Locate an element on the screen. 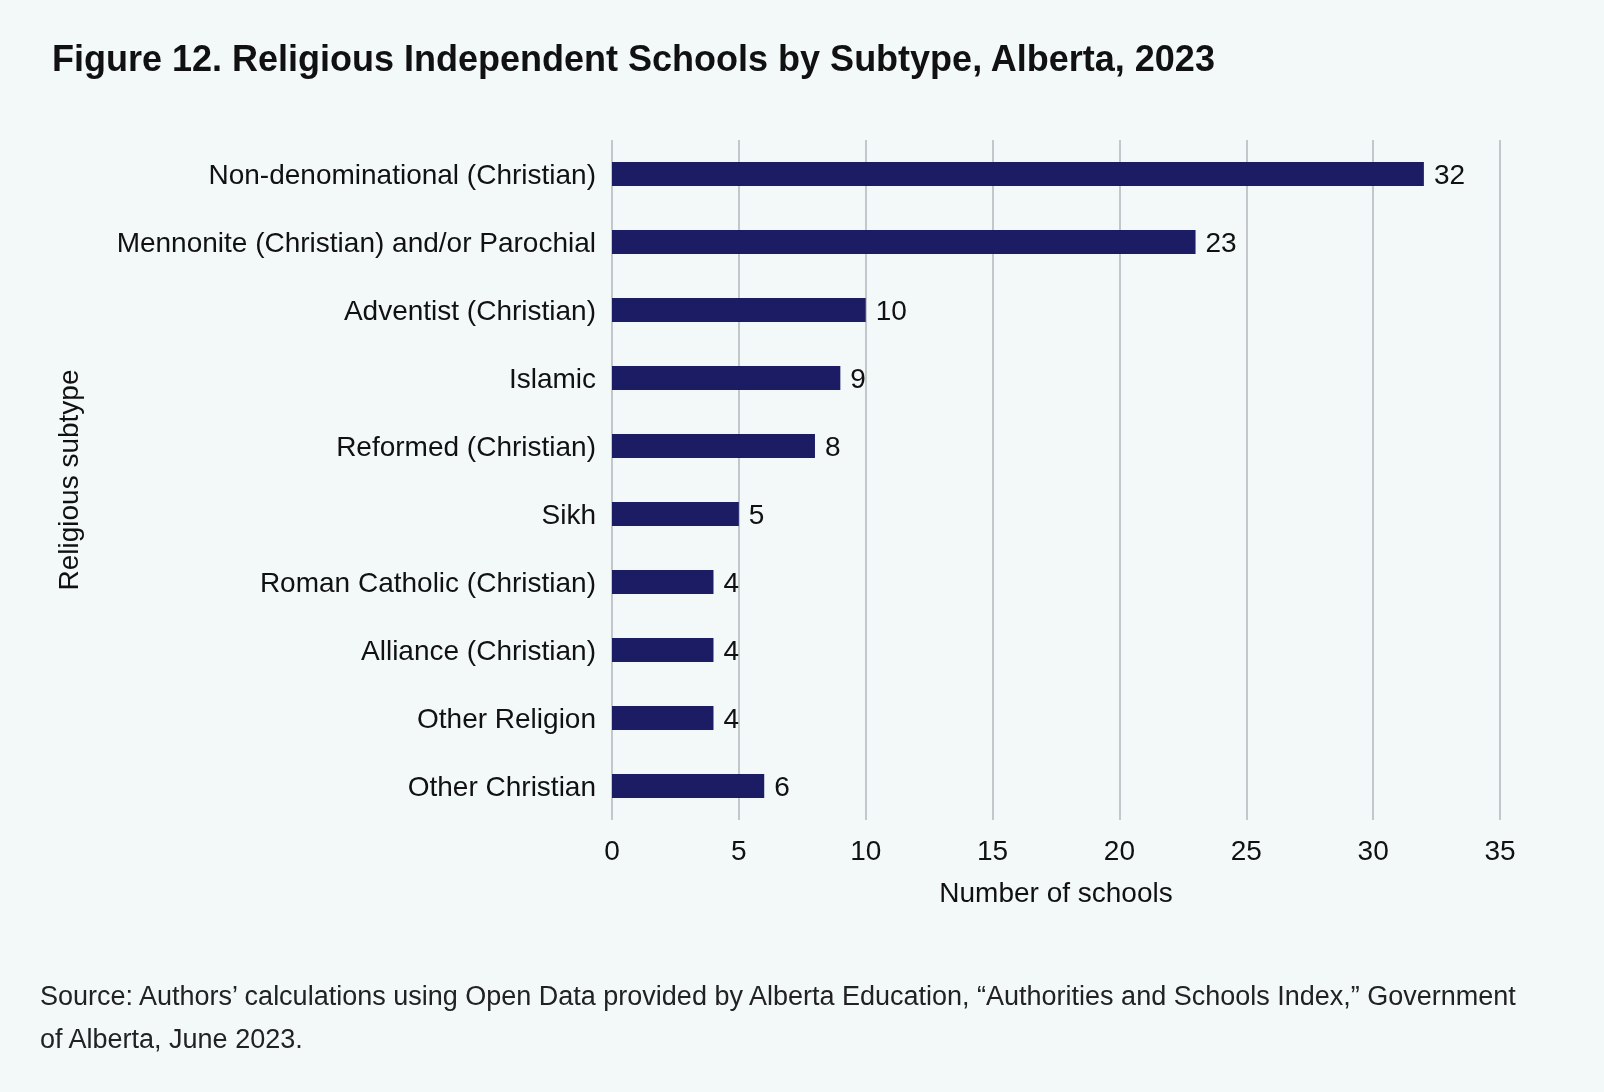  data-label: 10 is located at coordinates (891, 310).